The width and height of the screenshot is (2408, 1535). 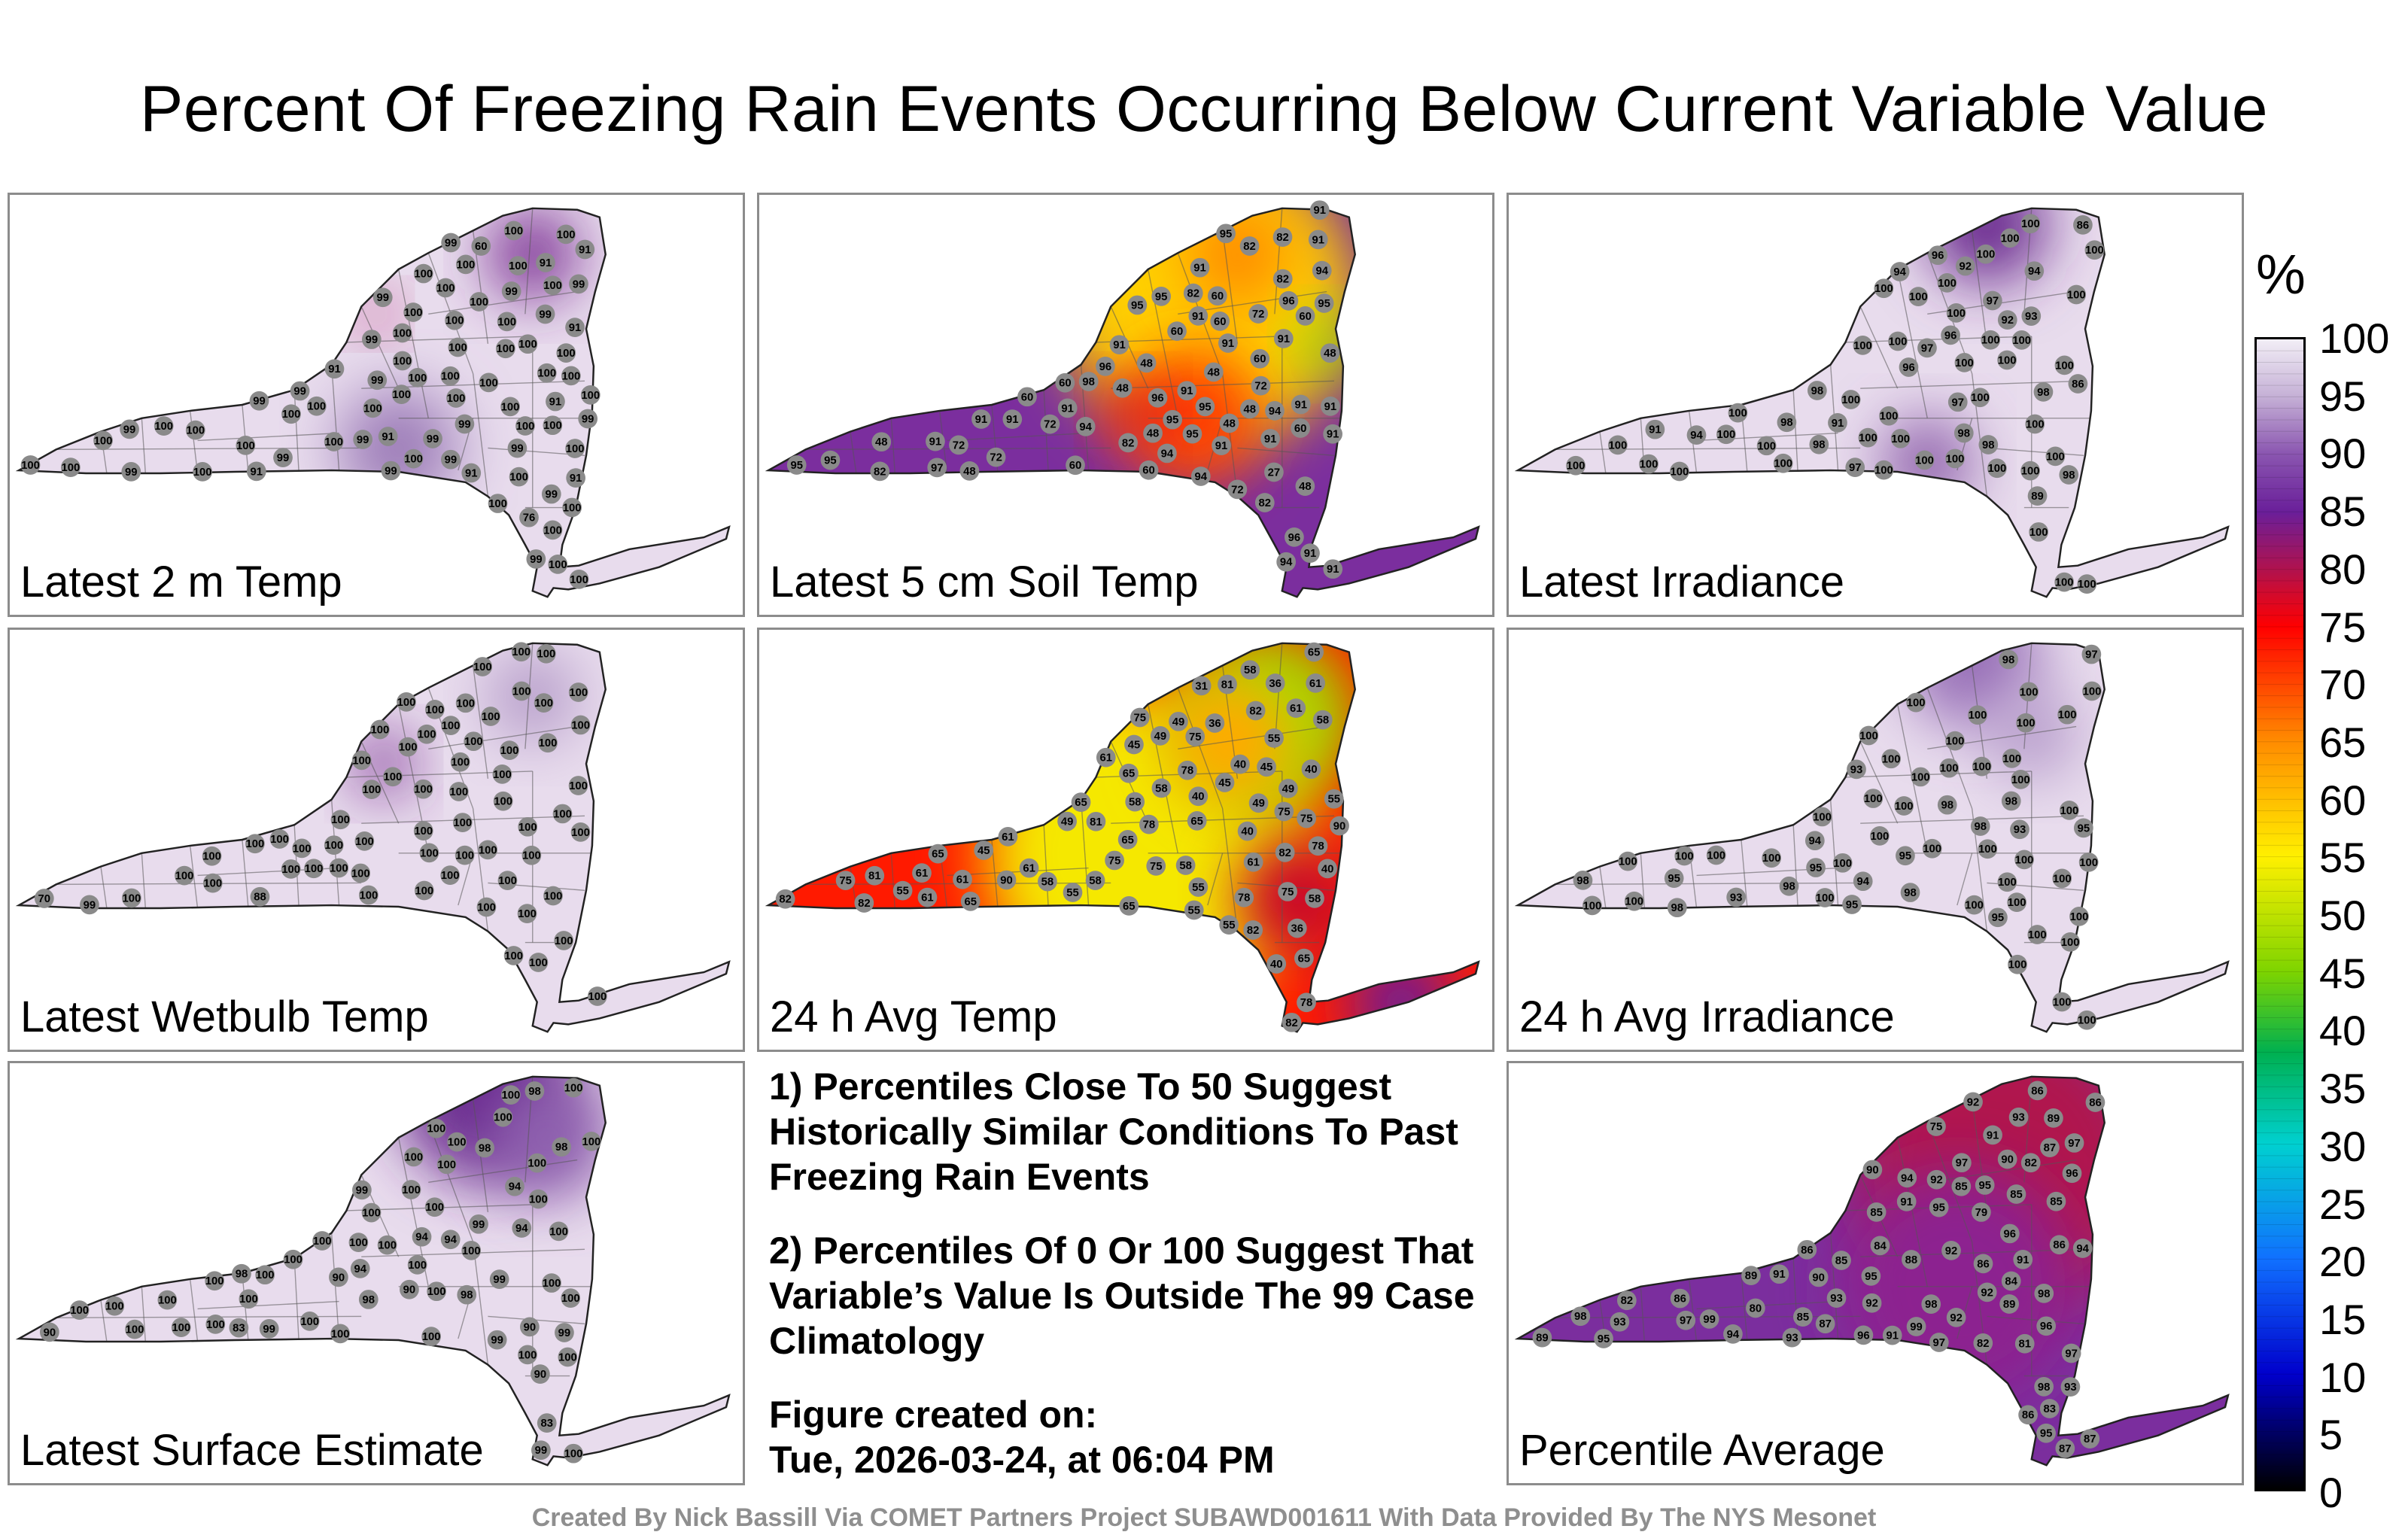 I want to click on station-value: 75, so click(x=1156, y=867).